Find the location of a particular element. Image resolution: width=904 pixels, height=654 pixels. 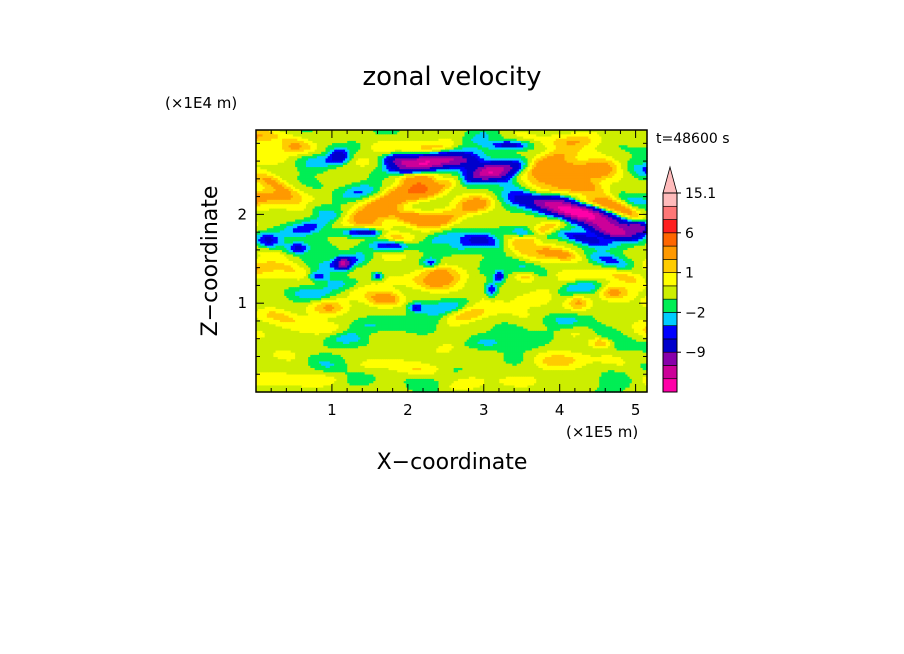

chart-title: zonal velocity is located at coordinates (451, 77).